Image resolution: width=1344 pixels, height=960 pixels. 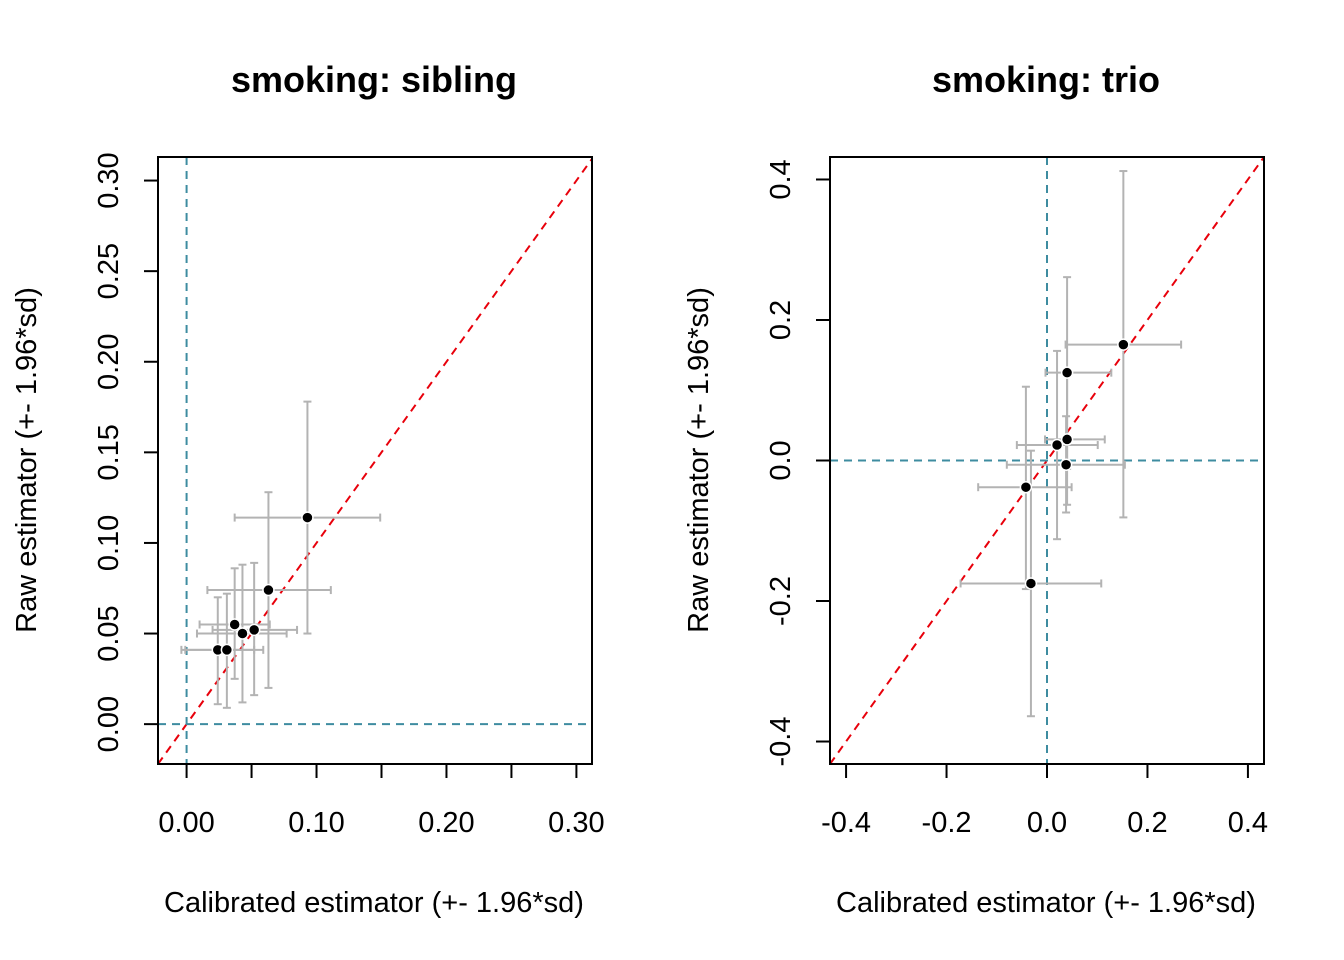 I want to click on y-tick-label: -0.4, so click(x=781, y=742).